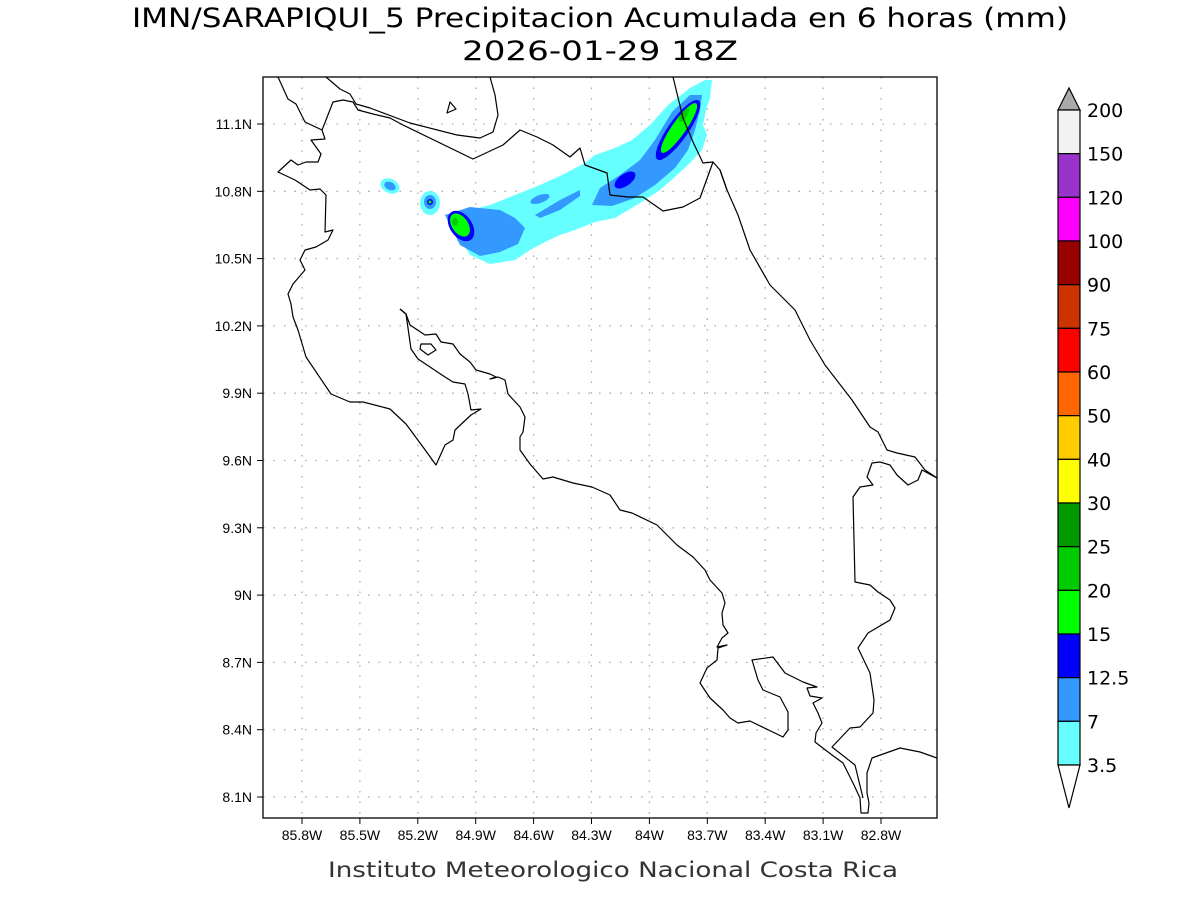 This screenshot has width=1200, height=900. What do you see at coordinates (1099, 548) in the screenshot?
I see `colorbar-level-label: 25` at bounding box center [1099, 548].